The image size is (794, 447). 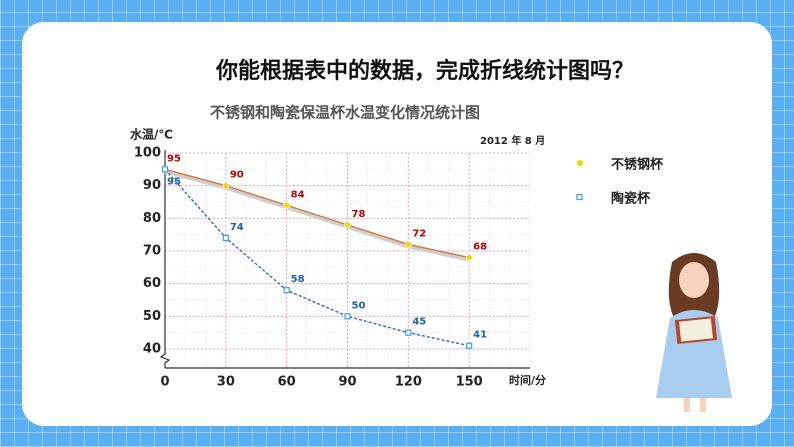 I want to click on date-note: 2012 年 8 月, so click(x=512, y=140).